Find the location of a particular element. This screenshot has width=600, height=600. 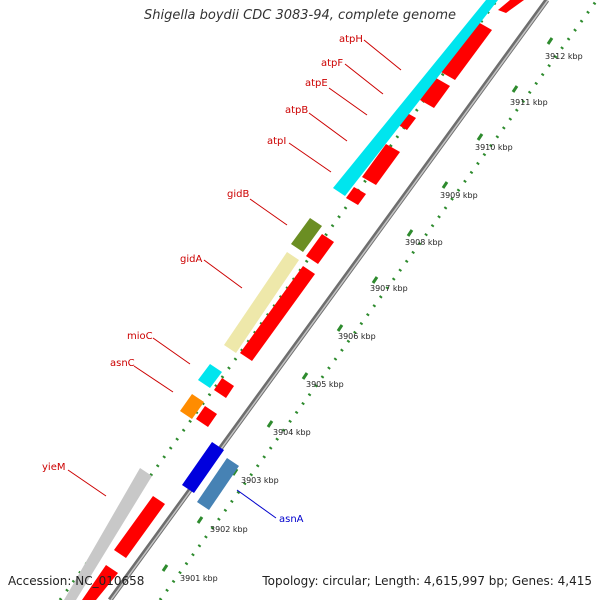

scale-label-3906: 3906 kbp is located at coordinates (357, 336).